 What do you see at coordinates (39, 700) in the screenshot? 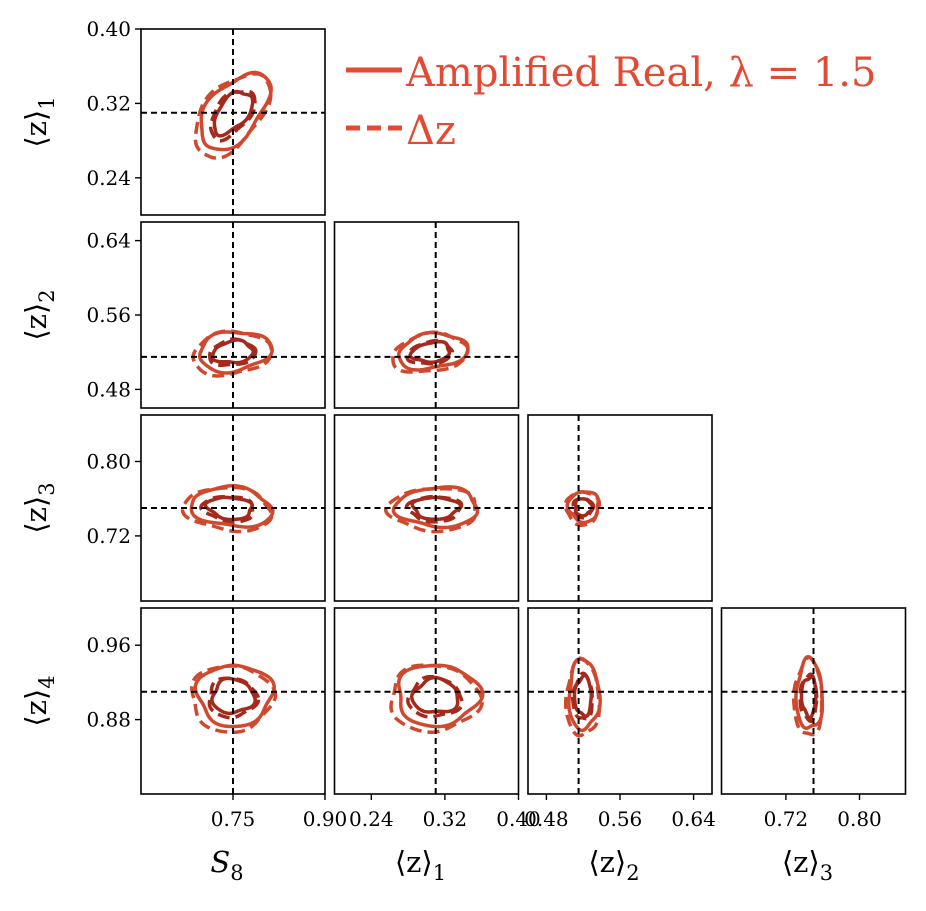
I see `axis-label-z4: ⟨z⟩4` at bounding box center [39, 700].